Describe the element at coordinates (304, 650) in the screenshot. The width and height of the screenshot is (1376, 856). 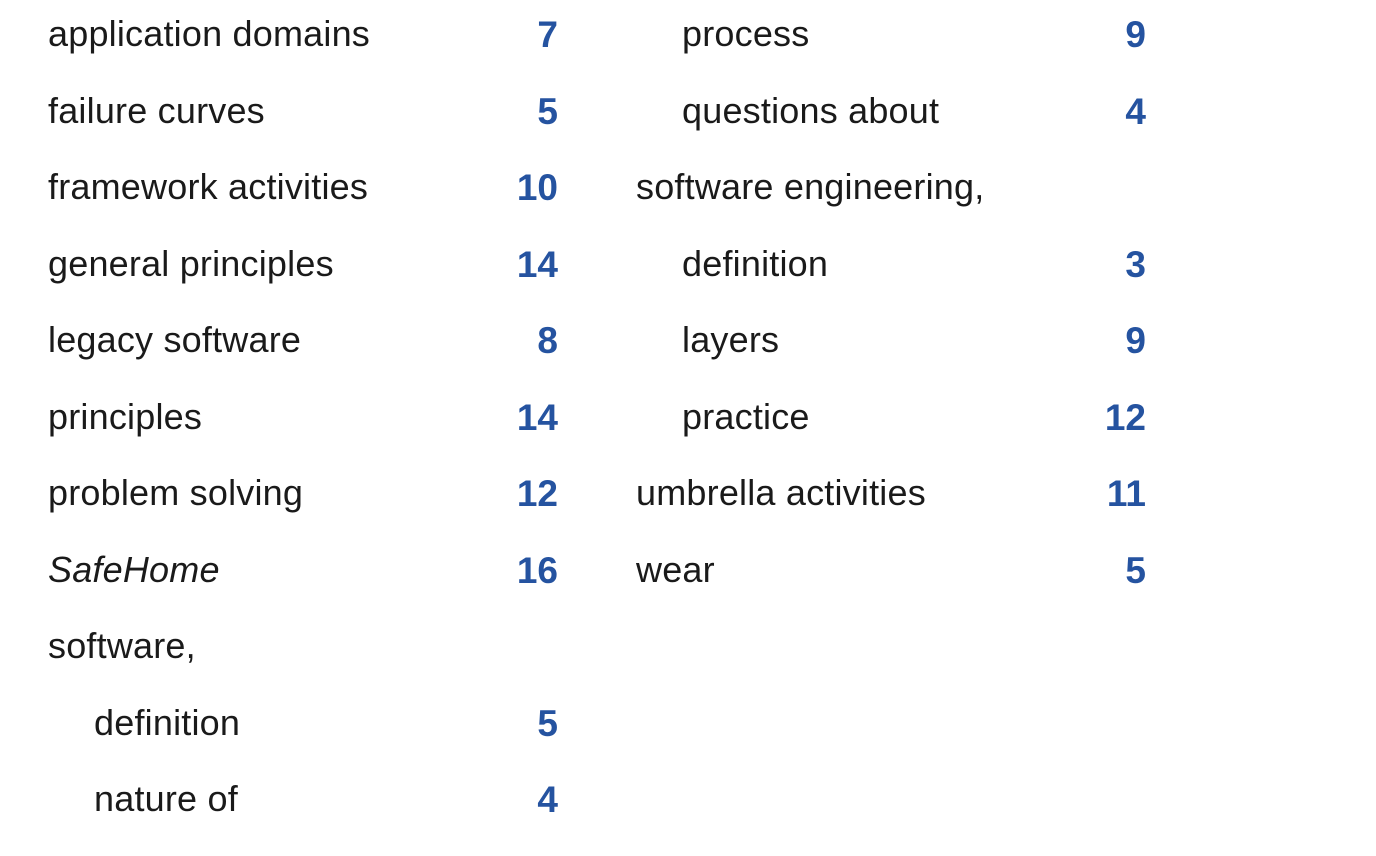
I see `index-entry: software,` at that location.